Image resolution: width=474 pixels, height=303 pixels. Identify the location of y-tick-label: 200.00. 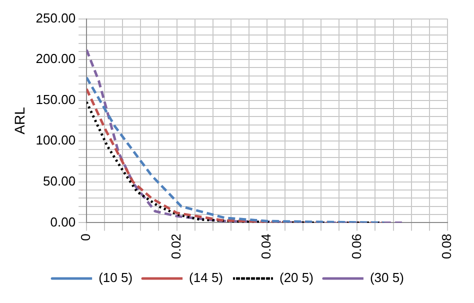
(56, 58).